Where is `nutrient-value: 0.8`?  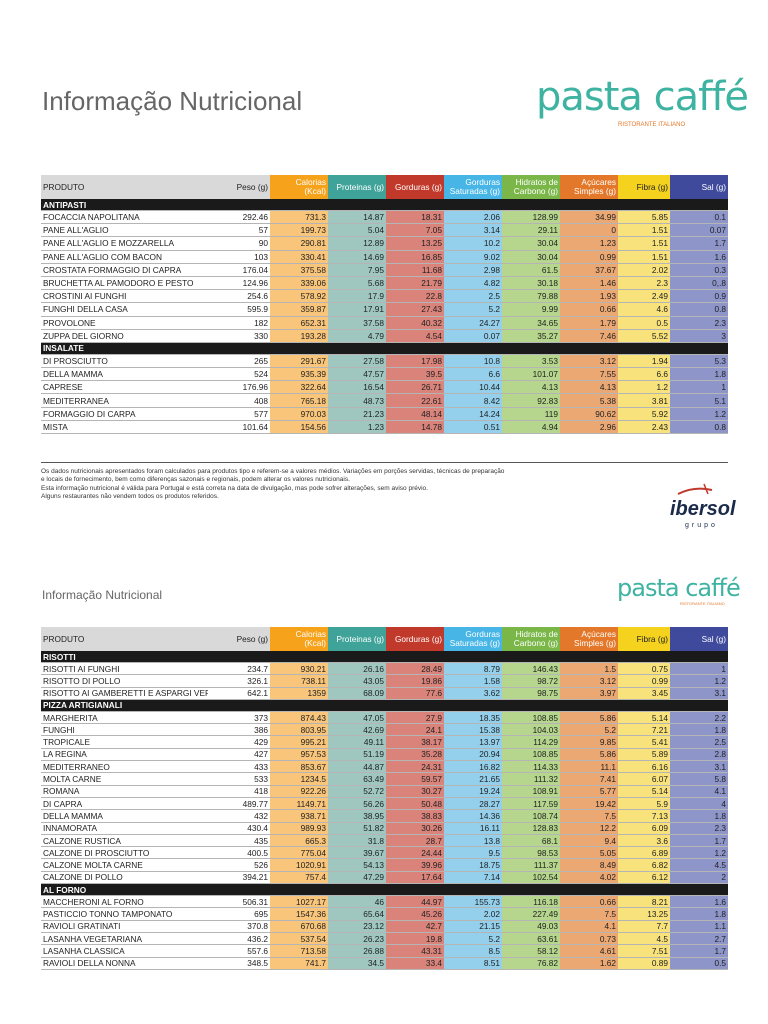 nutrient-value: 0.8 is located at coordinates (699, 427).